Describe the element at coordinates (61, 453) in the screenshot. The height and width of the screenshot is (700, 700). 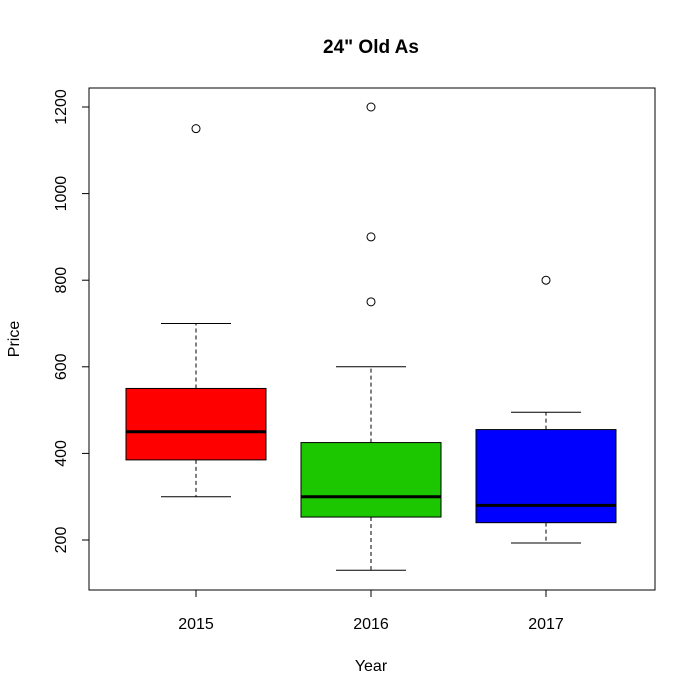
I see `y-tick-label: 400` at that location.